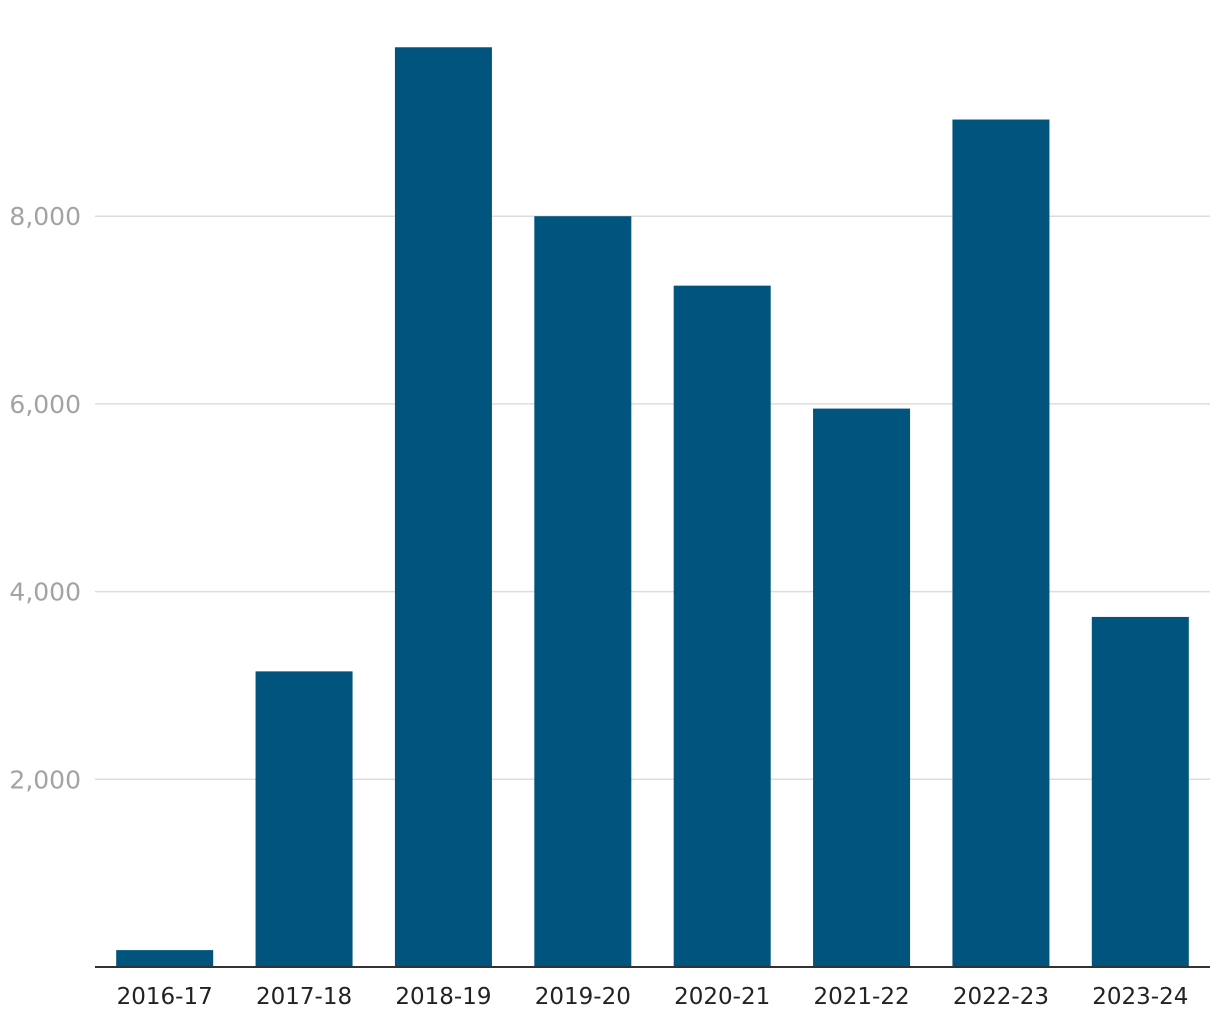  Describe the element at coordinates (45, 498) in the screenshot. I see `y-axis-ticks: 2,000 4,000 6,000 8,000` at that location.